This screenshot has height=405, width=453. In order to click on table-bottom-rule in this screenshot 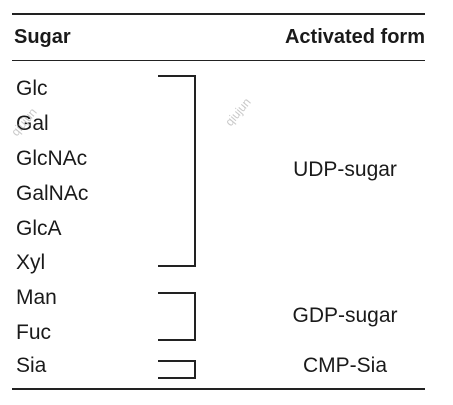, I will do `click(218, 389)`.